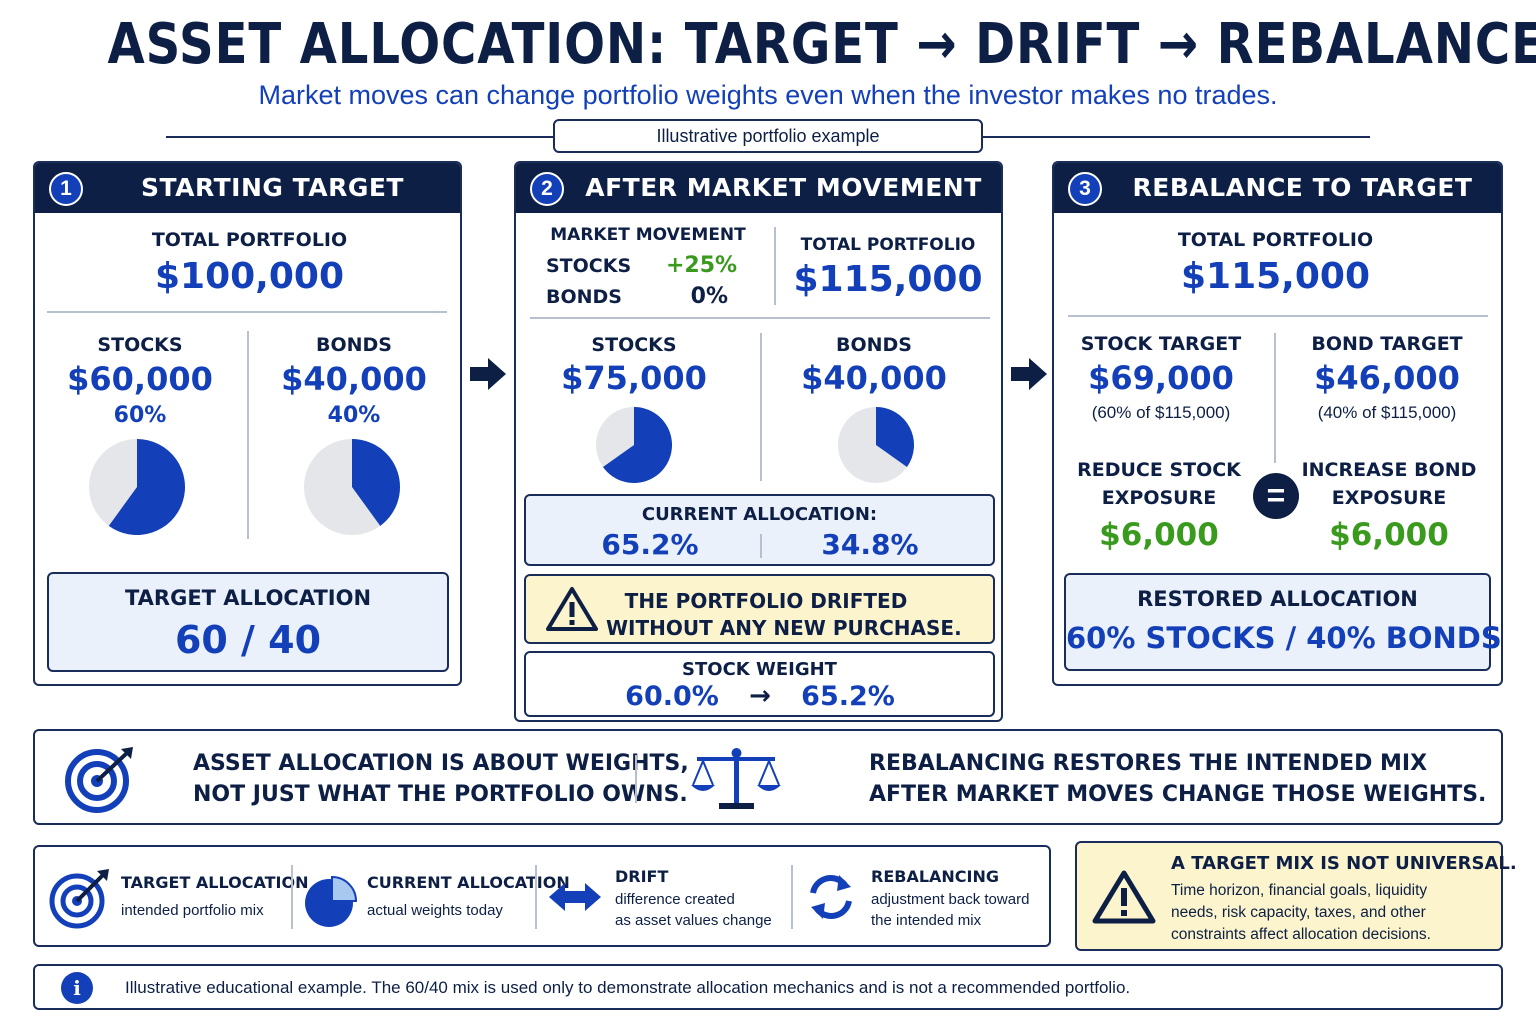 This screenshot has height=1024, width=1536. What do you see at coordinates (1148, 763) in the screenshot?
I see `insight-right-line1: REBALANCING RESTORES THE INTENDED MIX` at bounding box center [1148, 763].